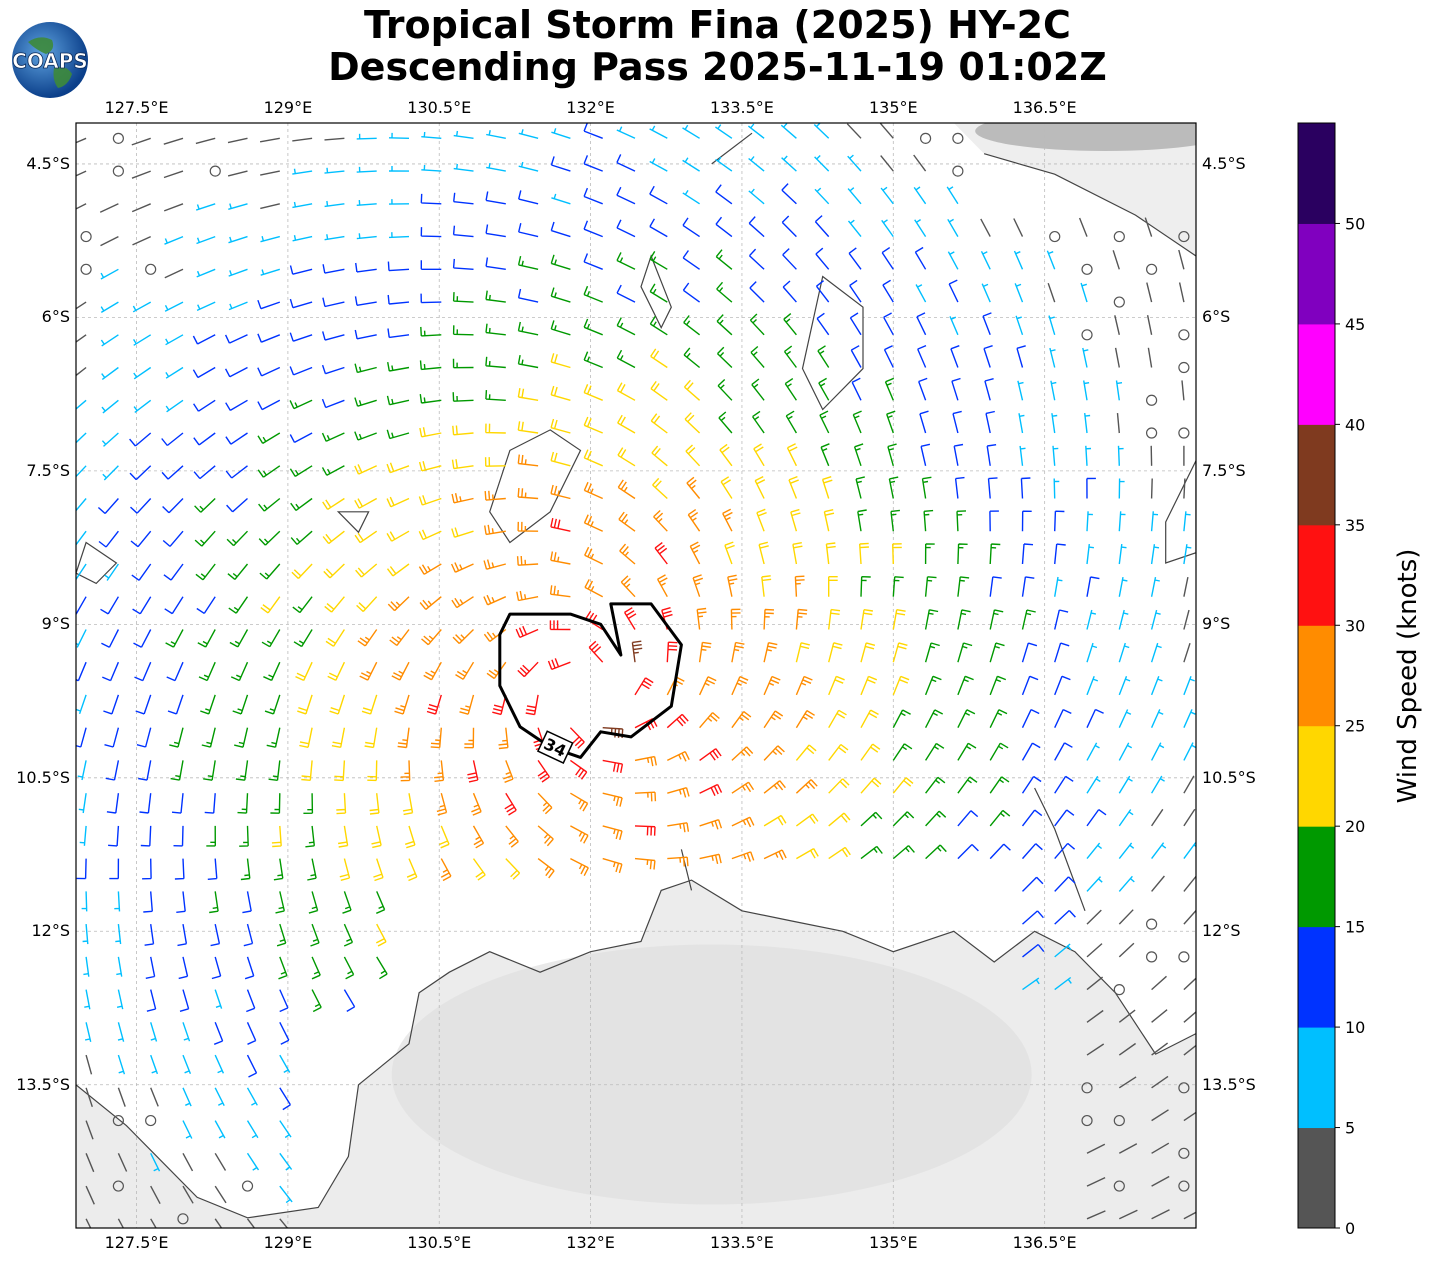  I want to click on new-guinea-coastline, so click(1089, 205).